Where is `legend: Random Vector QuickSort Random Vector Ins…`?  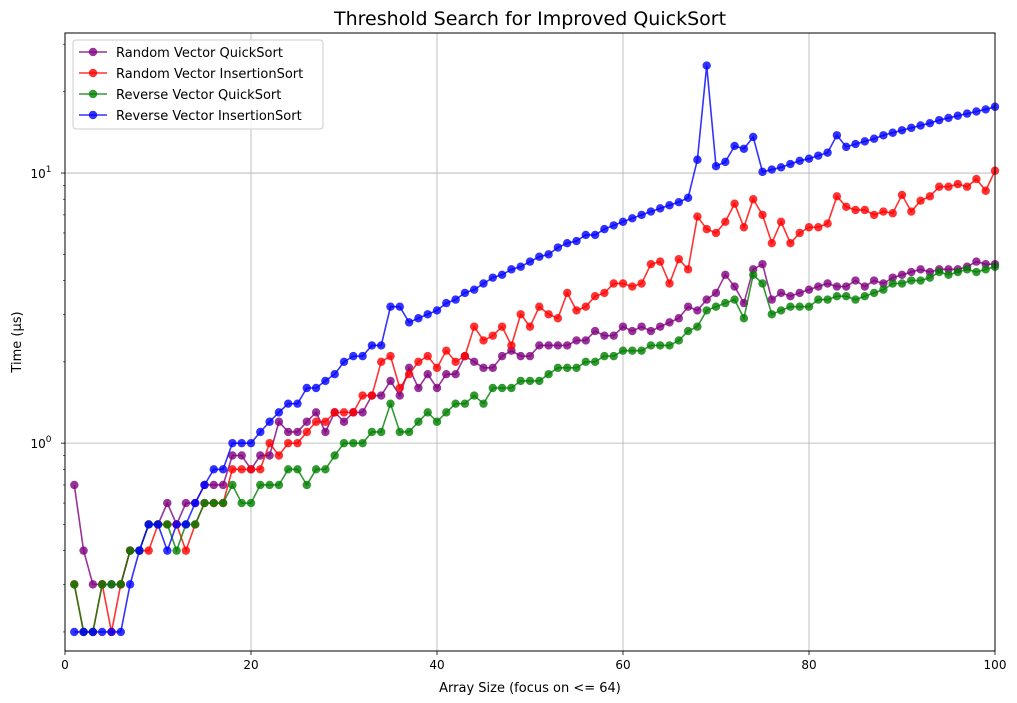
legend: Random Vector QuickSort Random Vector Ins… is located at coordinates (198, 84).